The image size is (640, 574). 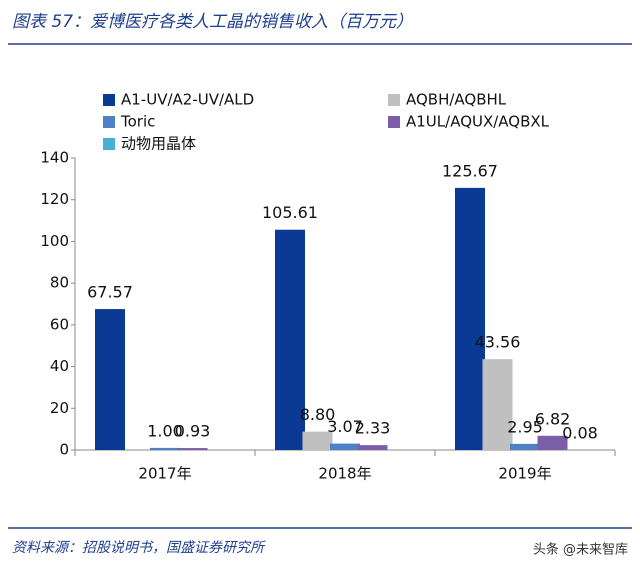 I want to click on x-tick-label: 2019年, so click(x=524, y=474).